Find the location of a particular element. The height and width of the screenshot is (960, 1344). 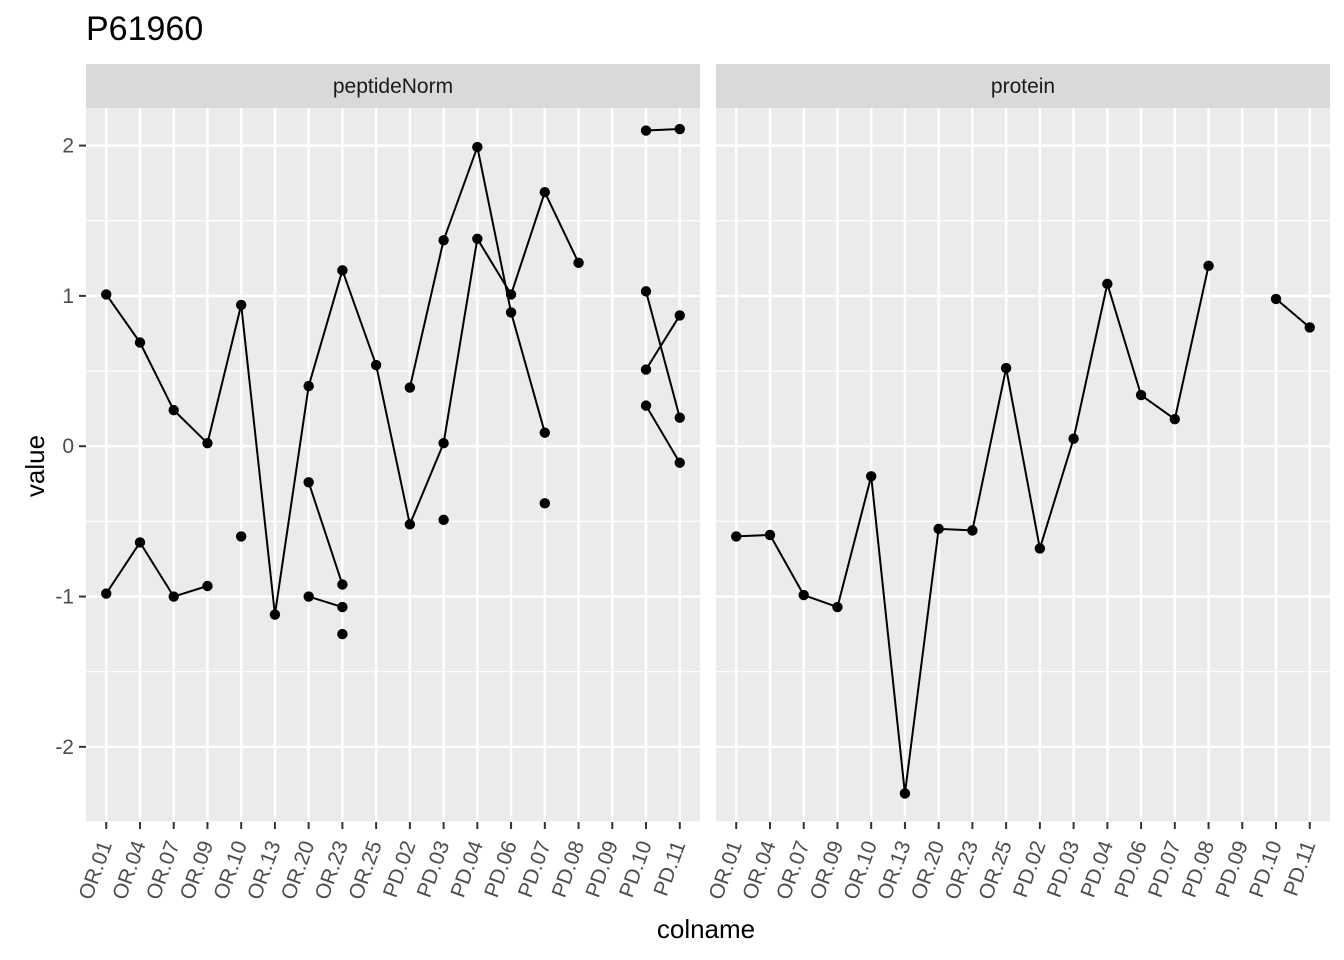

y-tick-label: 1 is located at coordinates (68, 296).